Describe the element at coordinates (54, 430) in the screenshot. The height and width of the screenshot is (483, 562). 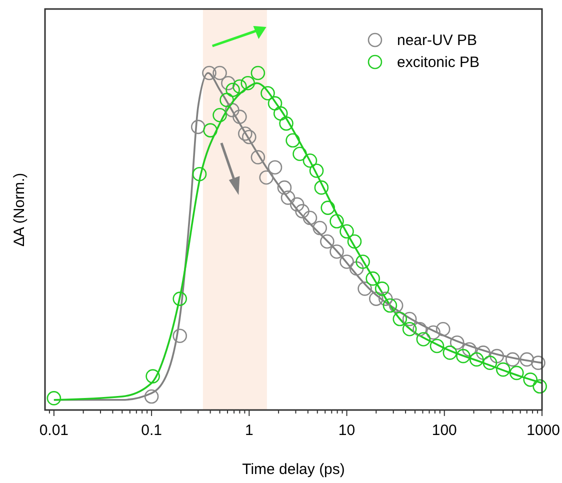
I see `x-tick-label: 0.01` at that location.